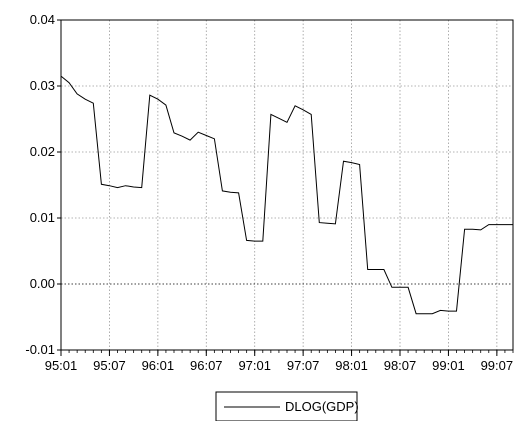  Describe the element at coordinates (400, 365) in the screenshot. I see `x-tick-label: 98:07` at that location.